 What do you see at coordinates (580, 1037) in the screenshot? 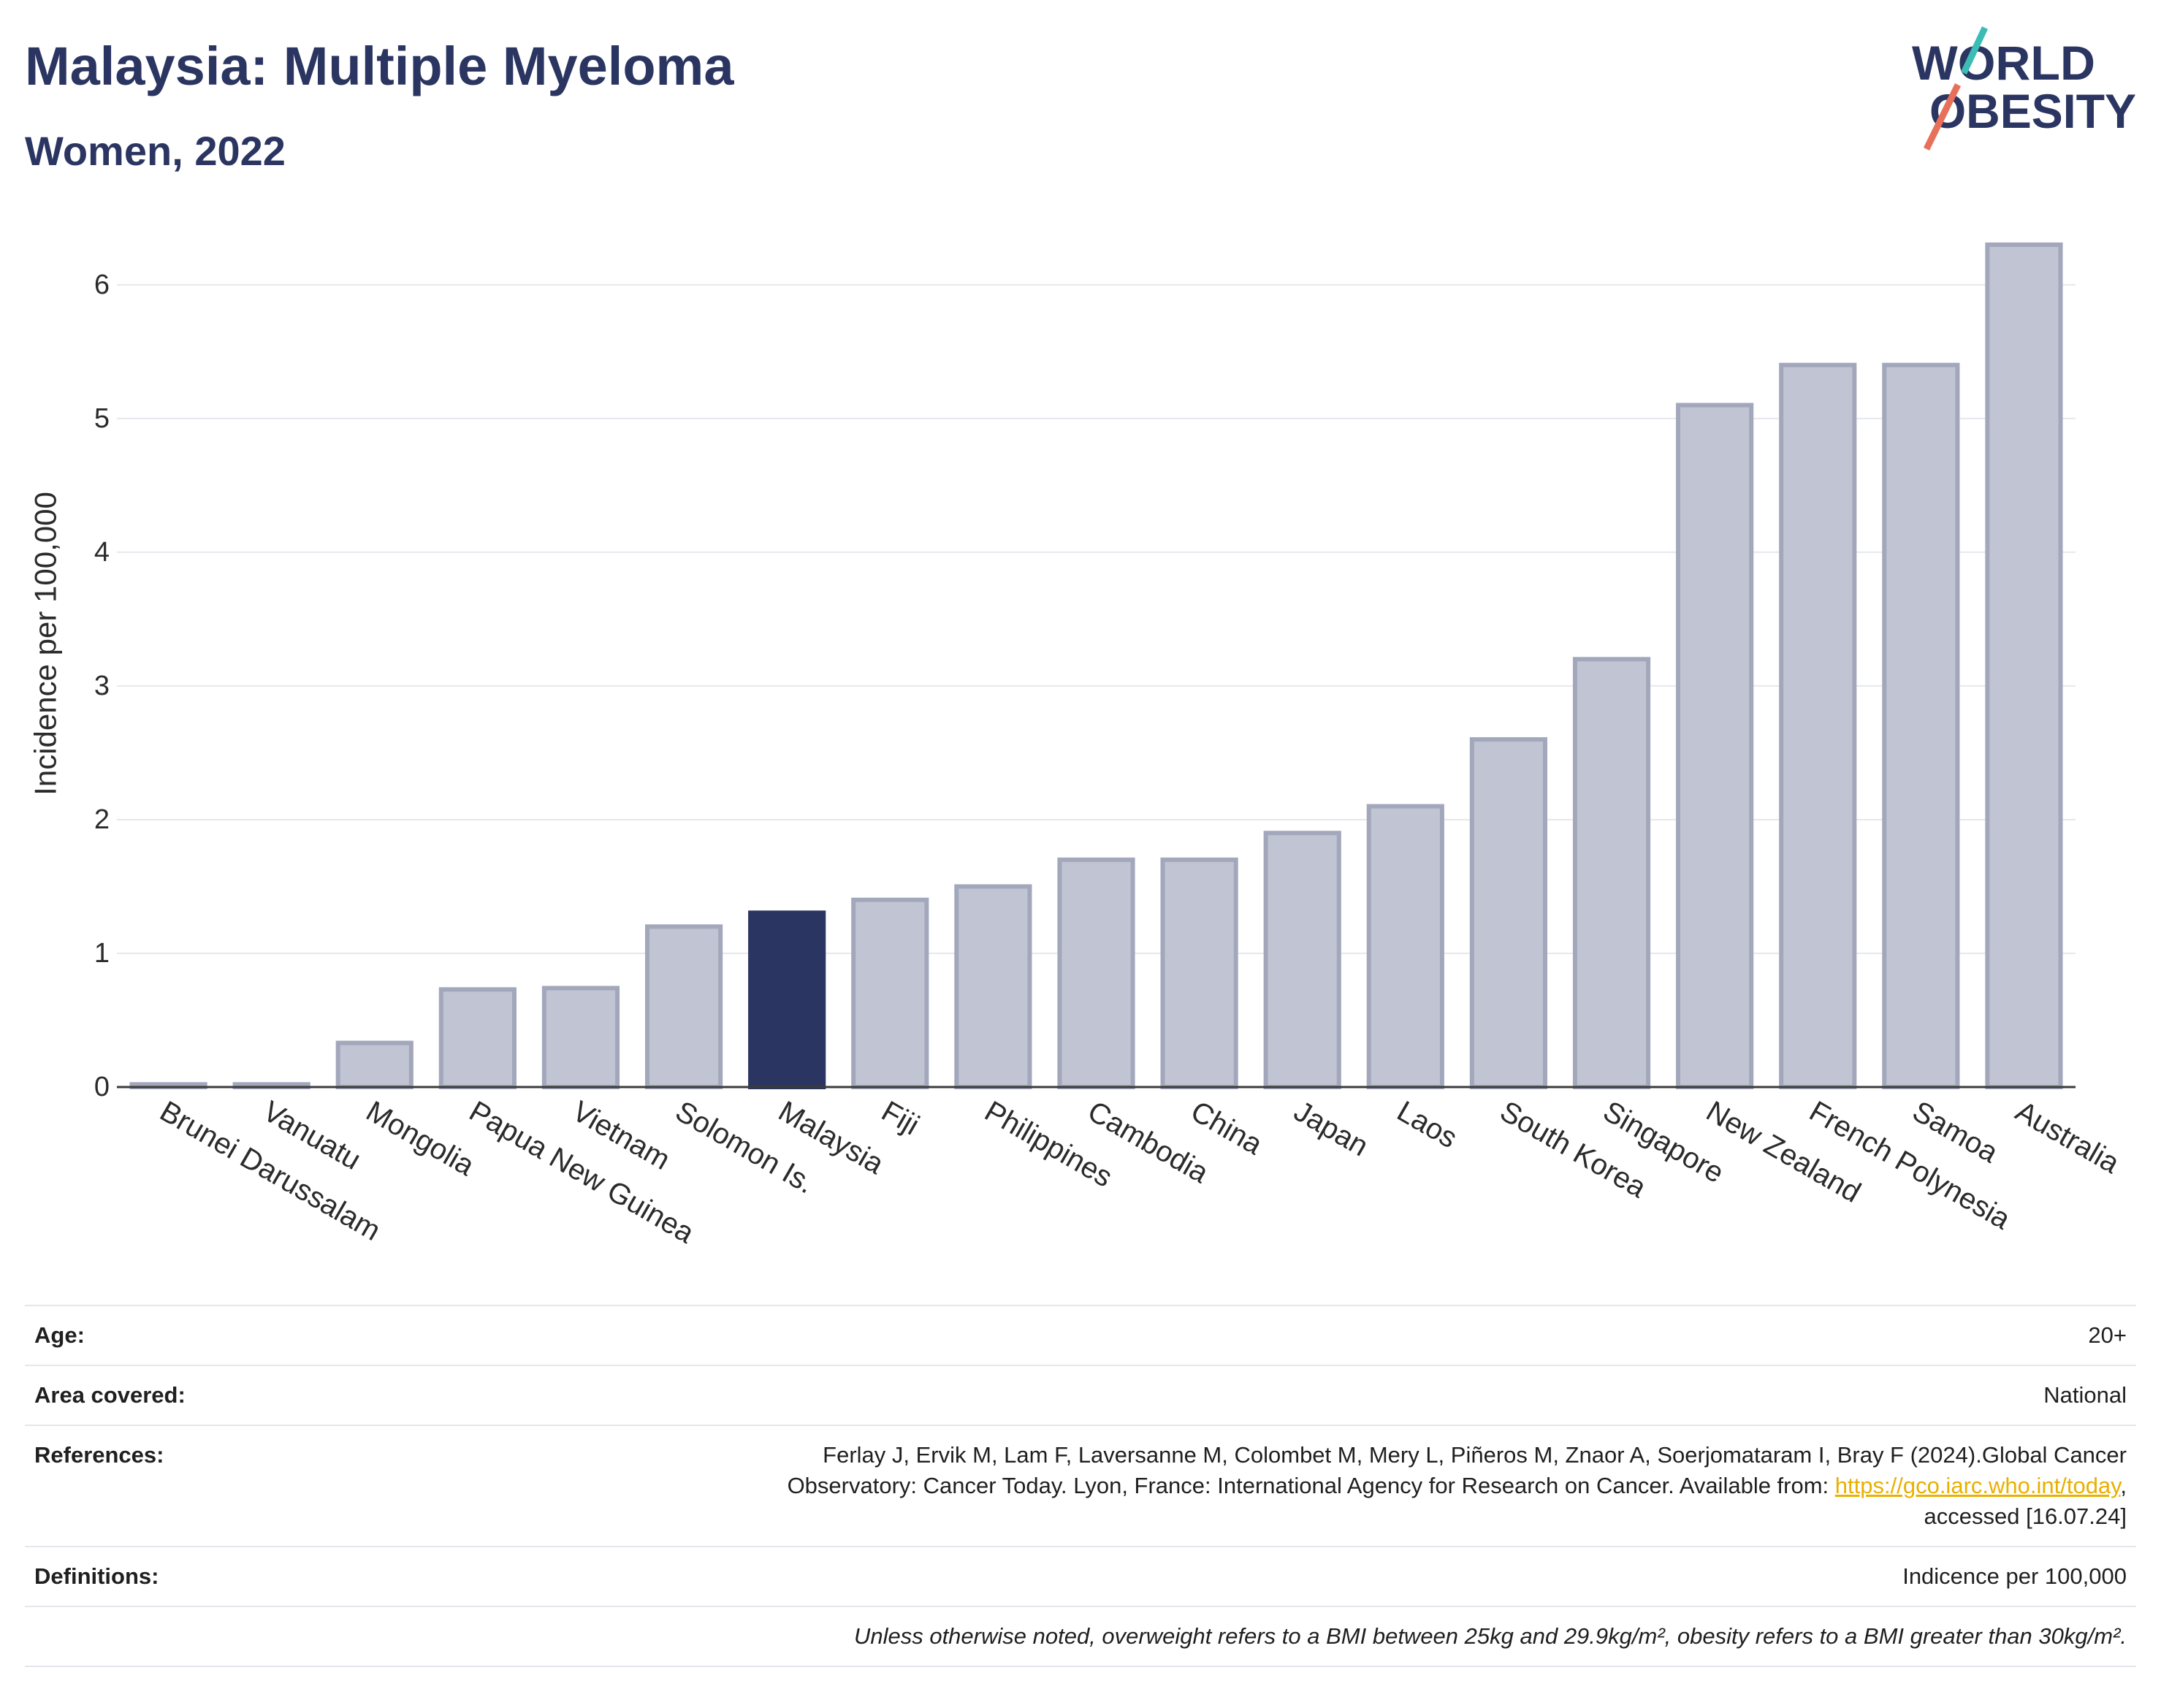
I see `bar-vietnam` at bounding box center [580, 1037].